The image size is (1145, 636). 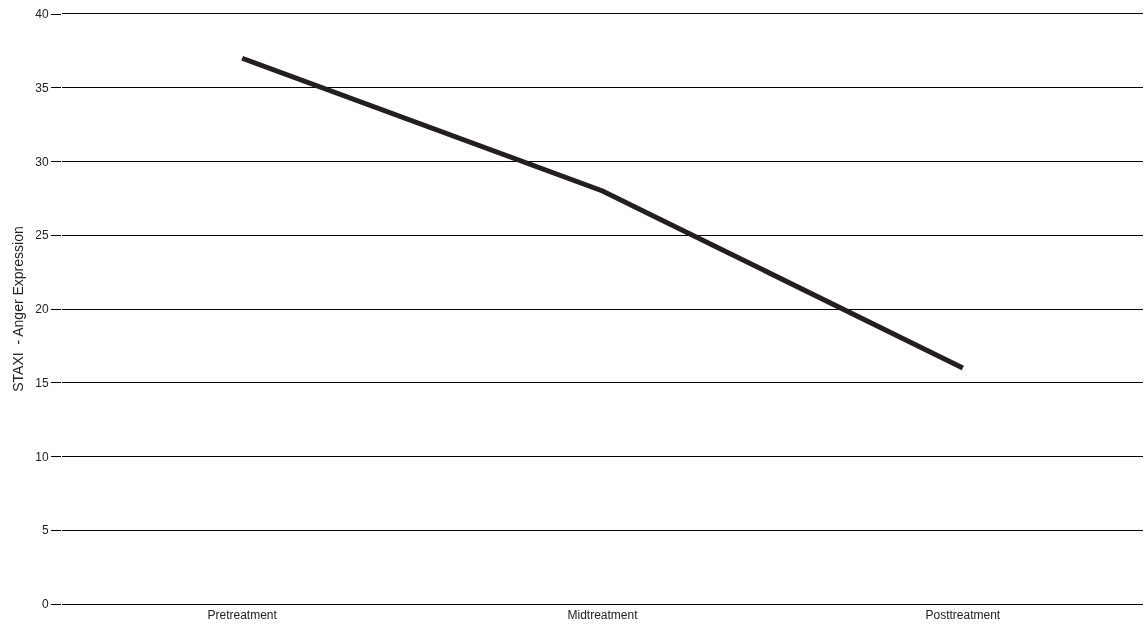 I want to click on y-tick-label: 25, so click(x=42, y=235).